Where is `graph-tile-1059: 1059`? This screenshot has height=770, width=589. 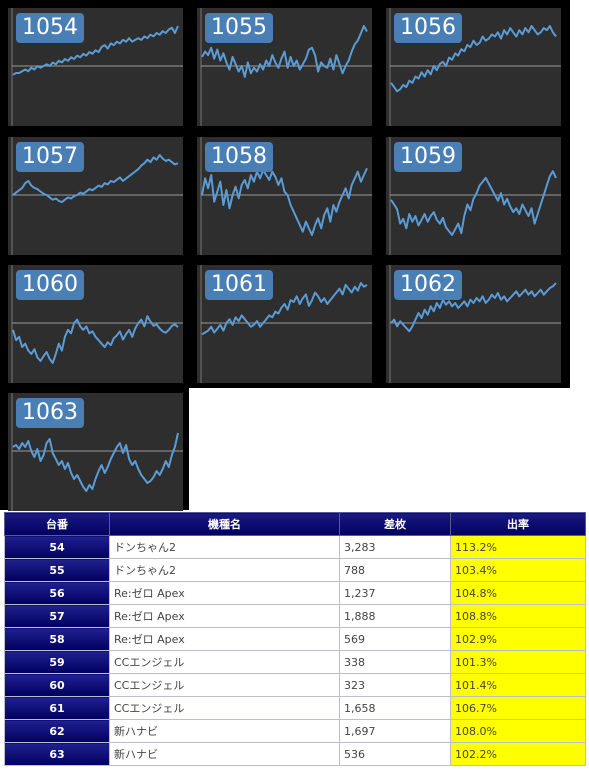
graph-tile-1059: 1059 is located at coordinates (473, 196).